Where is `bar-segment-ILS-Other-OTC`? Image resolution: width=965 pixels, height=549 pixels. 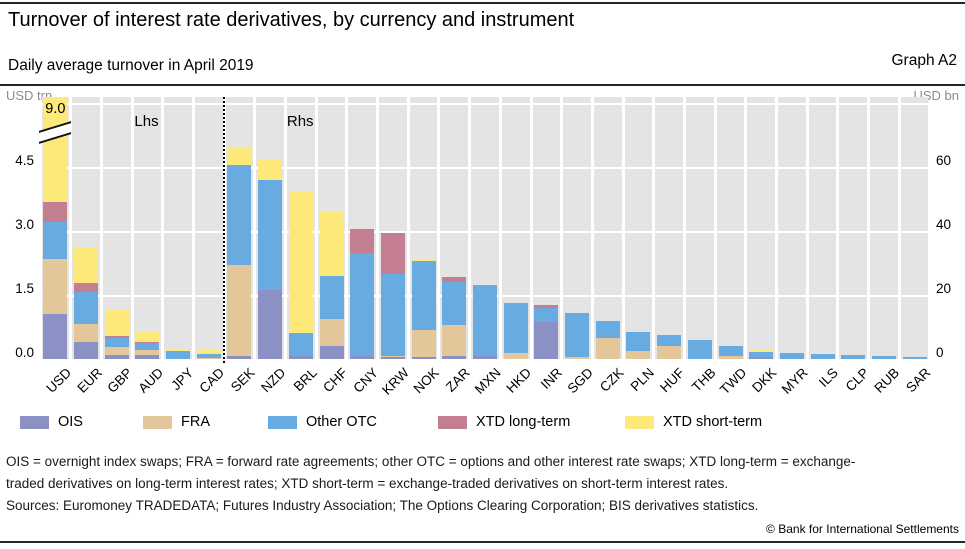 bar-segment-ILS-Other-OTC is located at coordinates (822, 356).